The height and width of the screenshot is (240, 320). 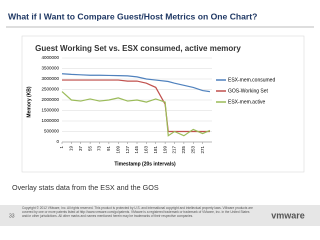 What do you see at coordinates (52, 131) in the screenshot?
I see `y-tick-label: 500000` at bounding box center [52, 131].